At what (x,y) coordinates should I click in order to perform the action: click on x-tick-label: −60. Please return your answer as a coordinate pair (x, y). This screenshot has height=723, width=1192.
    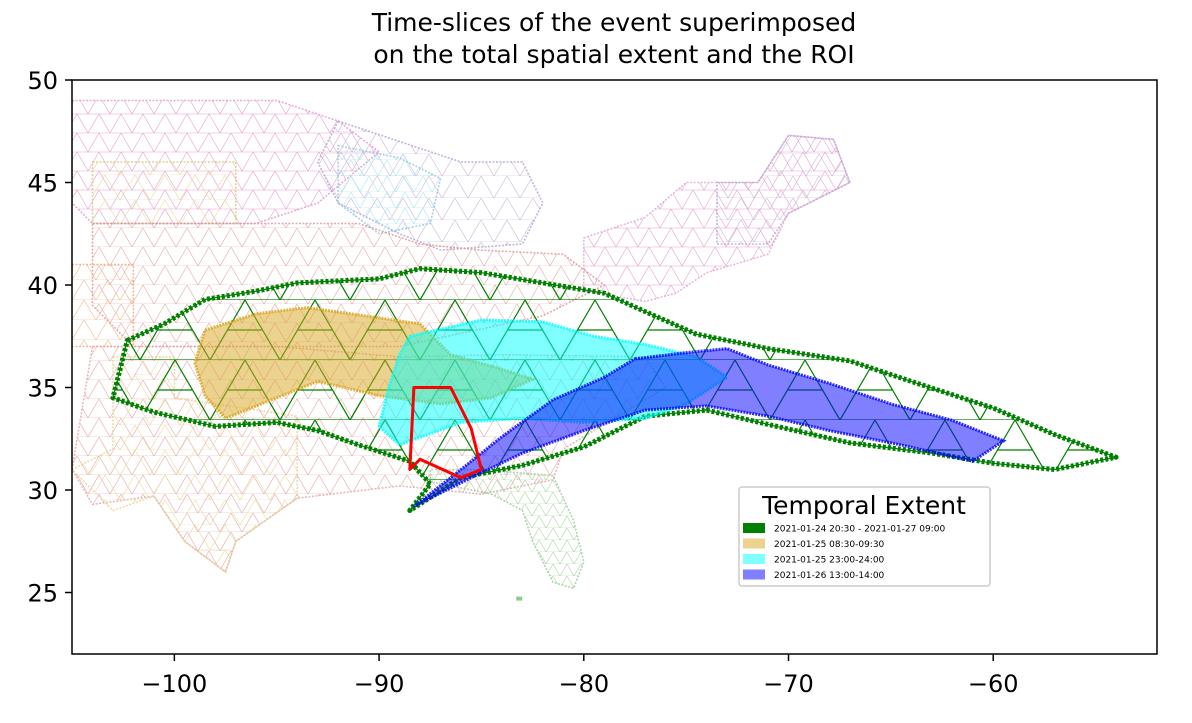
    Looking at the image, I should click on (993, 684).